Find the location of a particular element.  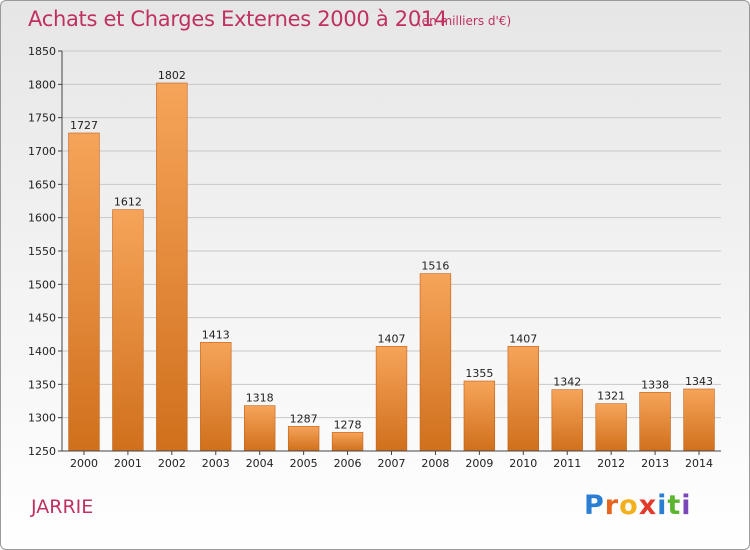

value-label: 1342 is located at coordinates (567, 382).